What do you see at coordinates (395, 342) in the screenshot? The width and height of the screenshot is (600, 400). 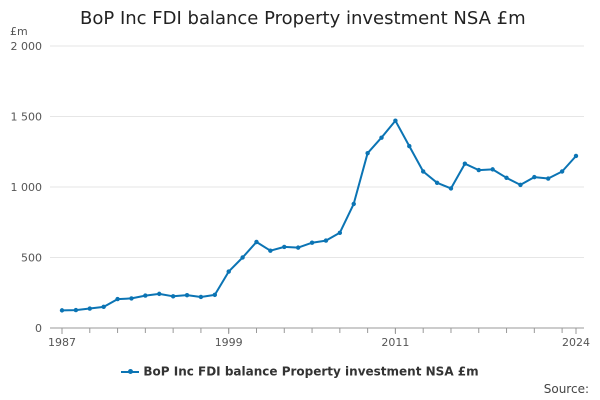 I see `x-tick-label: 2011` at bounding box center [395, 342].